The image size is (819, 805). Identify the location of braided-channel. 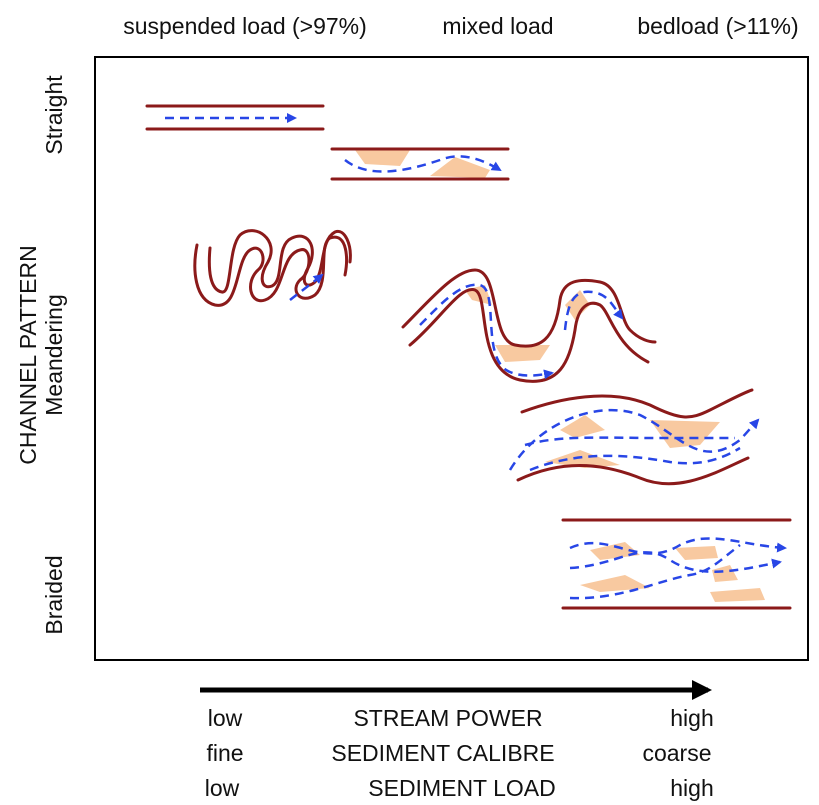
(676, 564).